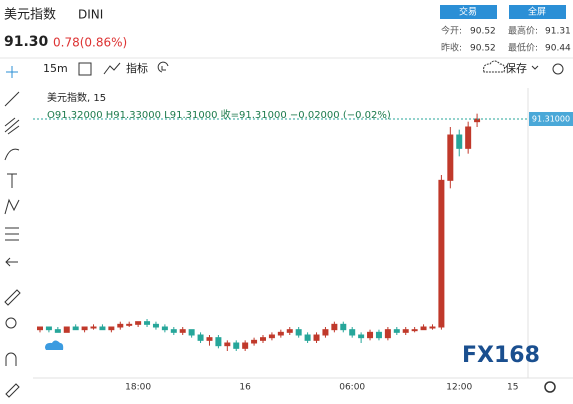  Describe the element at coordinates (451, 48) in the screenshot. I see `stat-label: 昨收:` at that location.